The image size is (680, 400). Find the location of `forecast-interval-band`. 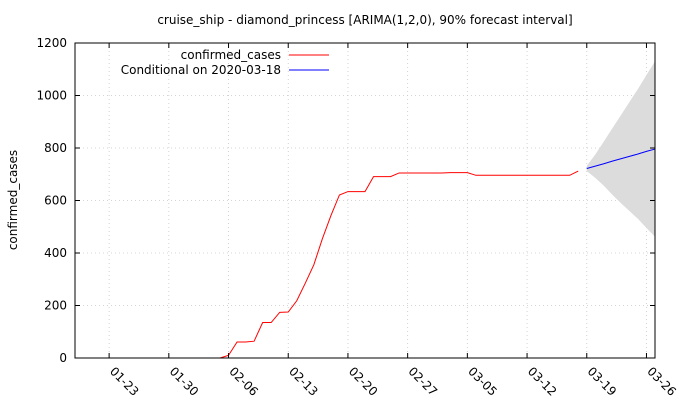

forecast-interval-band is located at coordinates (620, 149).